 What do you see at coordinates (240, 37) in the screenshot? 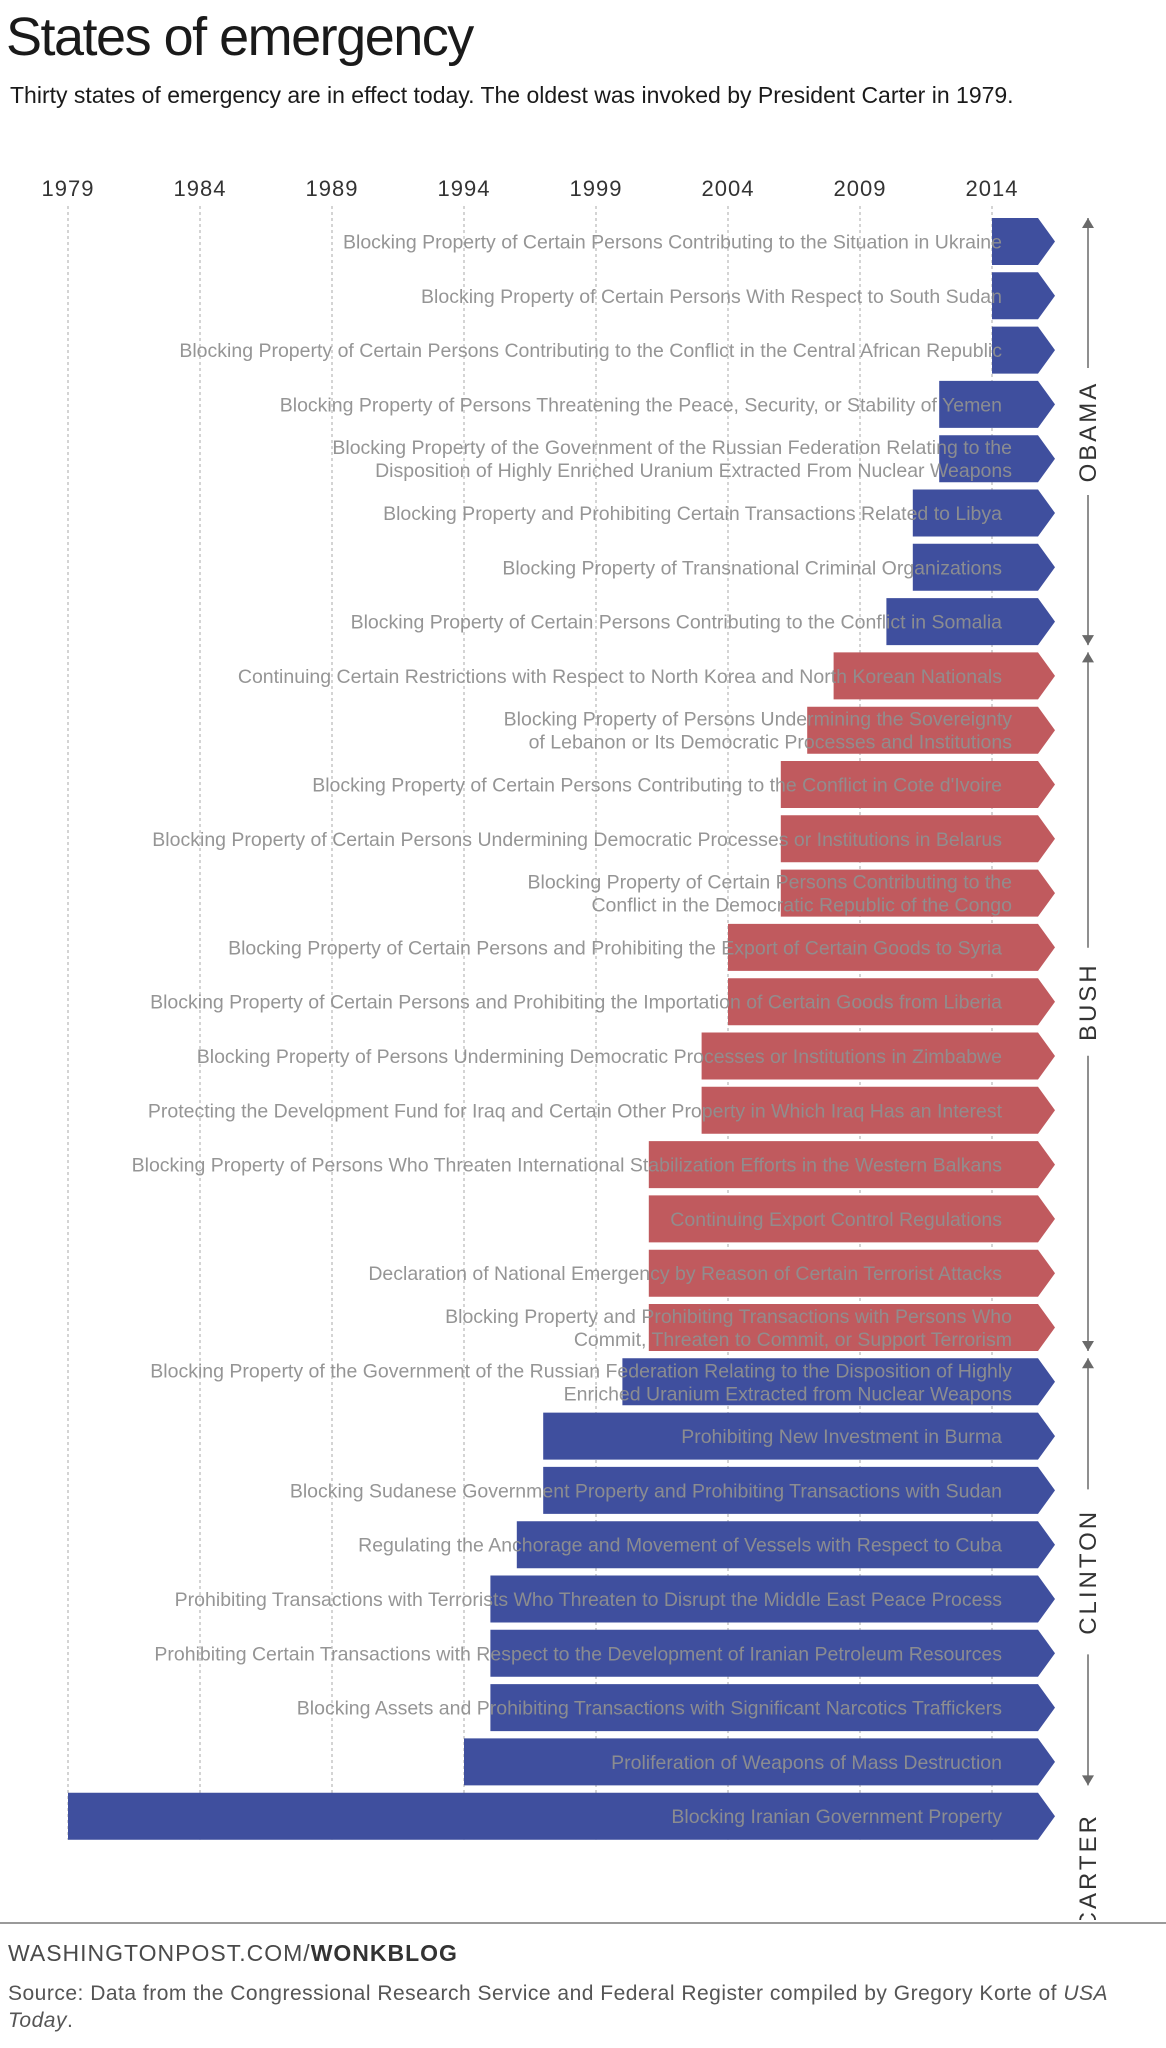
I see `chart-title: States of emergency` at bounding box center [240, 37].